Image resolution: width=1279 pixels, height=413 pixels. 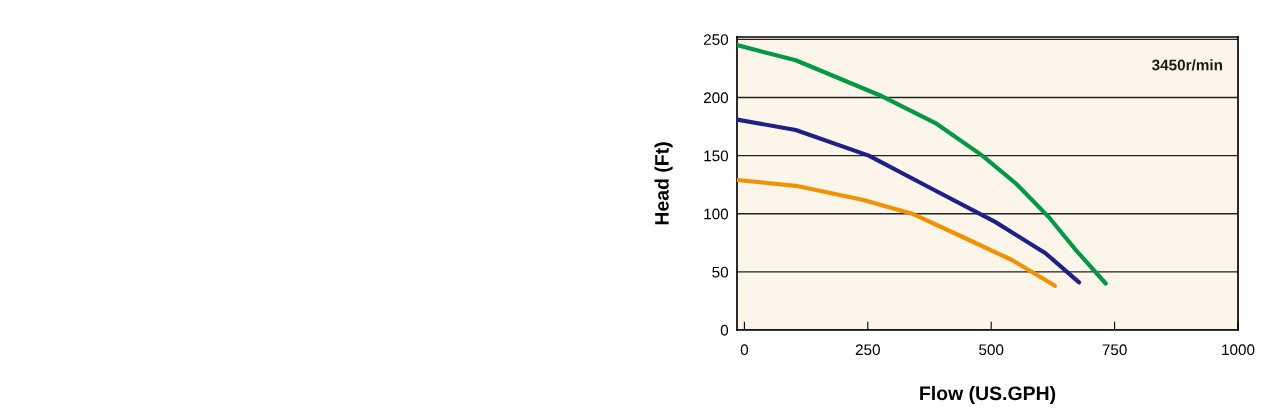 What do you see at coordinates (744, 350) in the screenshot?
I see `x-tick-label: 0` at bounding box center [744, 350].